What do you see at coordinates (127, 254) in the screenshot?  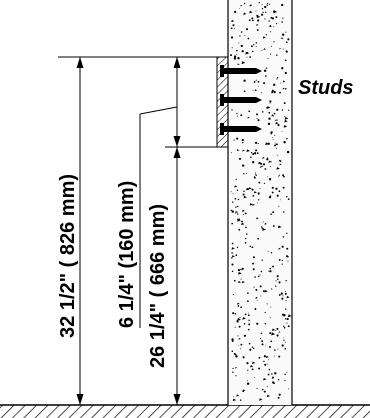 I see `offset-upper-label: 6 1/4" (160 mm)` at bounding box center [127, 254].